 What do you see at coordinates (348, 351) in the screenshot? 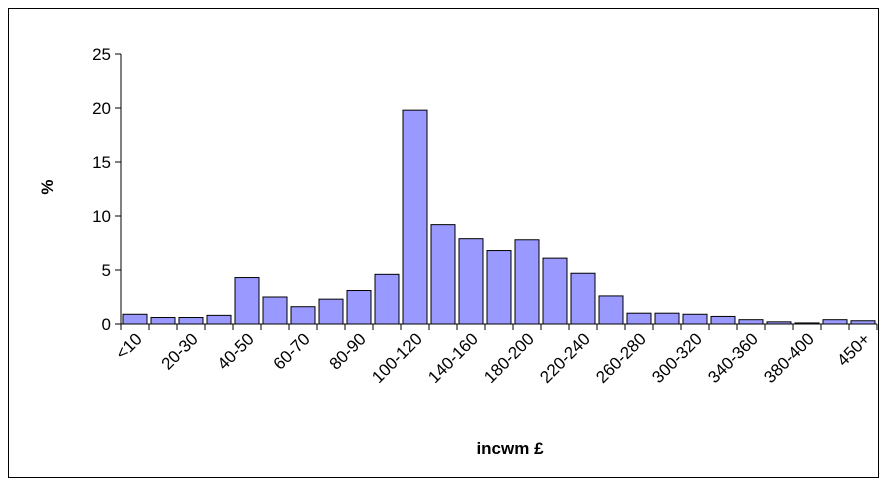
I see `x-tick-label: 80-90` at bounding box center [348, 351].